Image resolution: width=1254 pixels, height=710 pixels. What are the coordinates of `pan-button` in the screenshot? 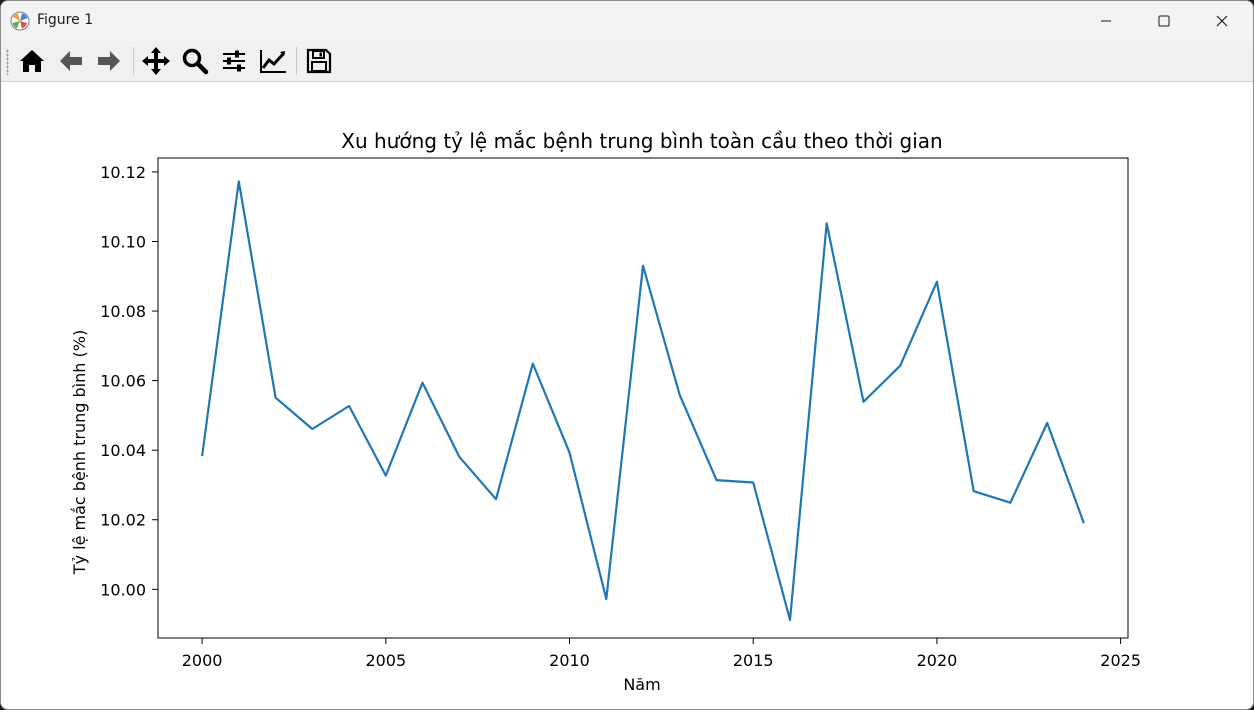 It's located at (156, 61).